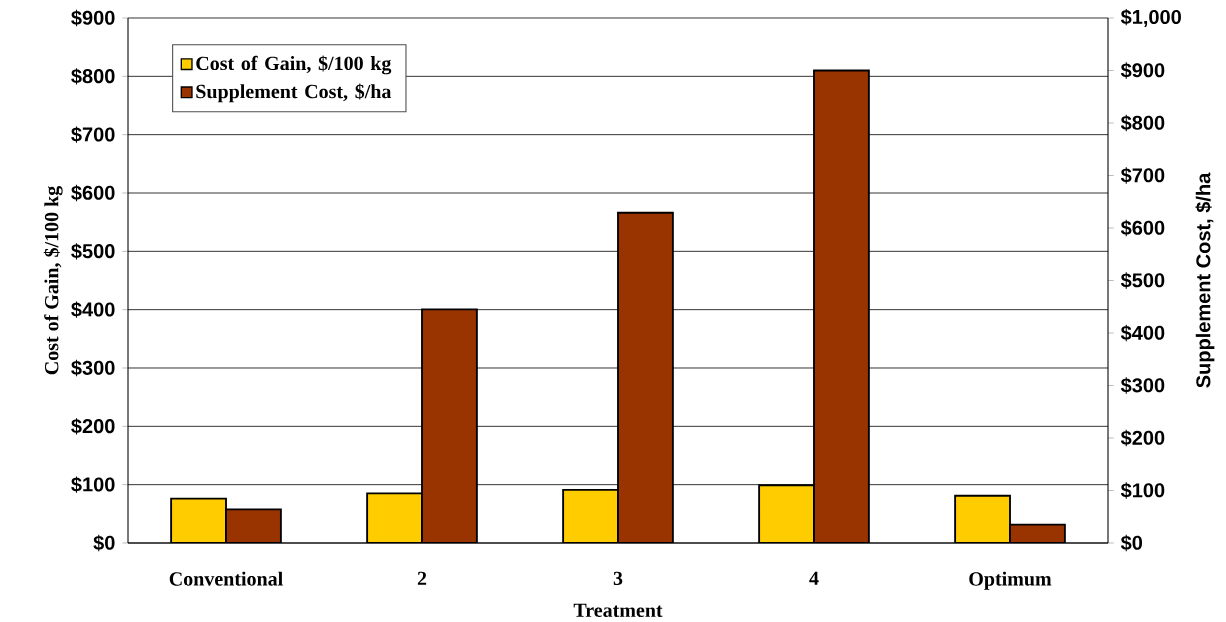  Describe the element at coordinates (1142, 438) in the screenshot. I see `y2-tick-label: $200` at that location.